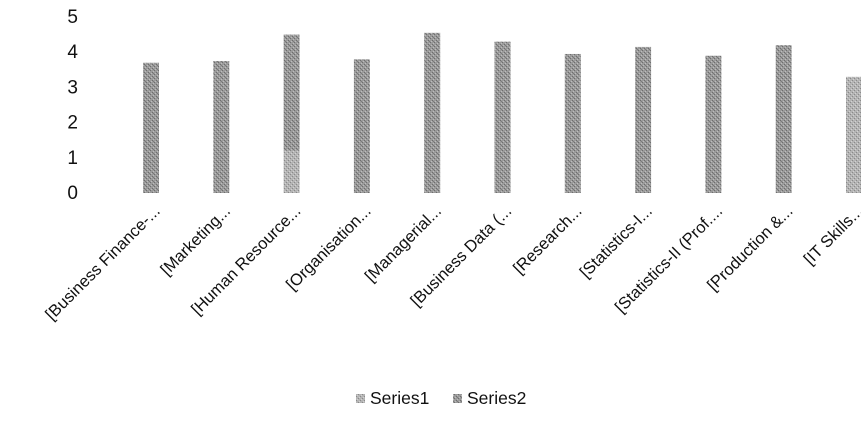 This screenshot has height=423, width=861. I want to click on y-axis: 0 1 2 3 4 5, so click(72, 105).